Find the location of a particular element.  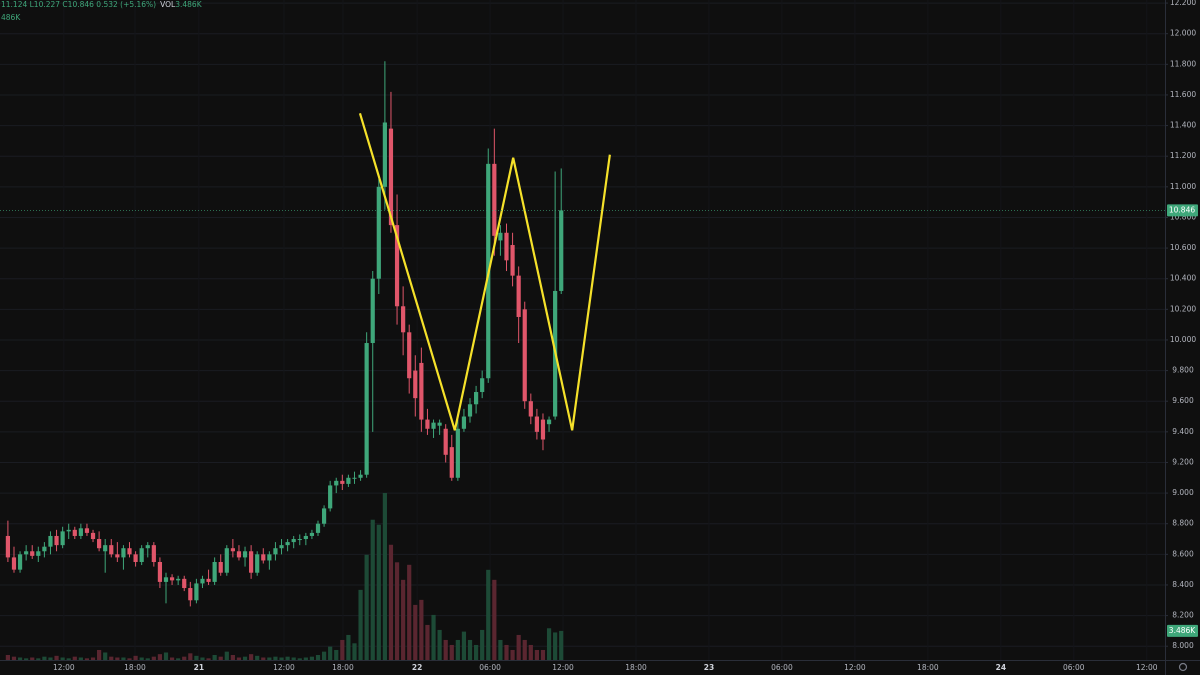

y-tick-label: 9.200 is located at coordinates (1183, 461).